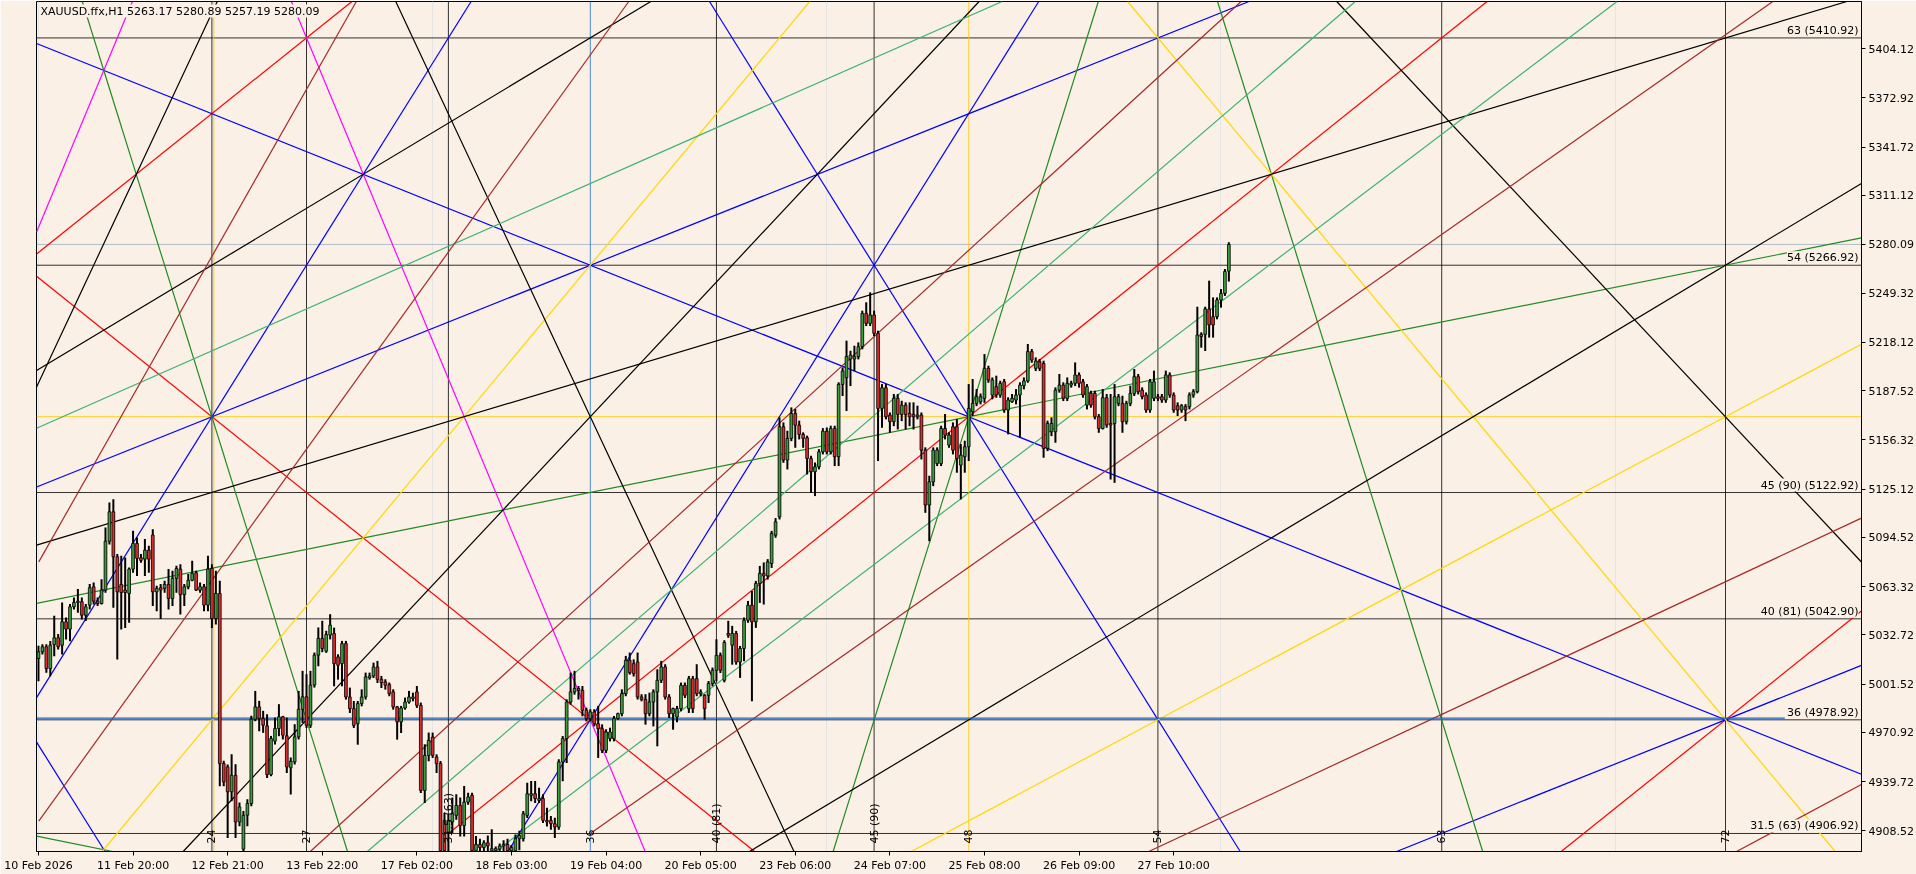 The image size is (1916, 874). Describe the element at coordinates (416, 865) in the screenshot. I see `x-tick-label: 17 Feb 02:00` at that location.